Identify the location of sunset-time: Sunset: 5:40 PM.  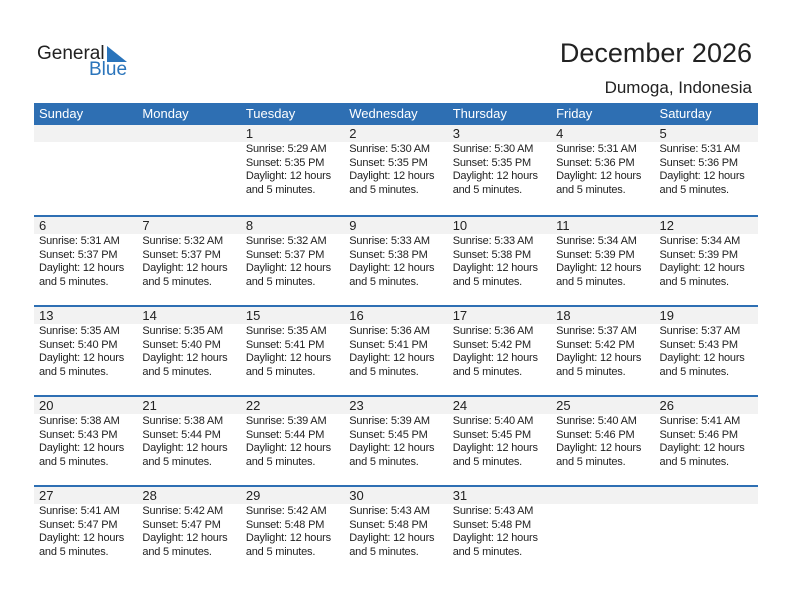
(181, 344).